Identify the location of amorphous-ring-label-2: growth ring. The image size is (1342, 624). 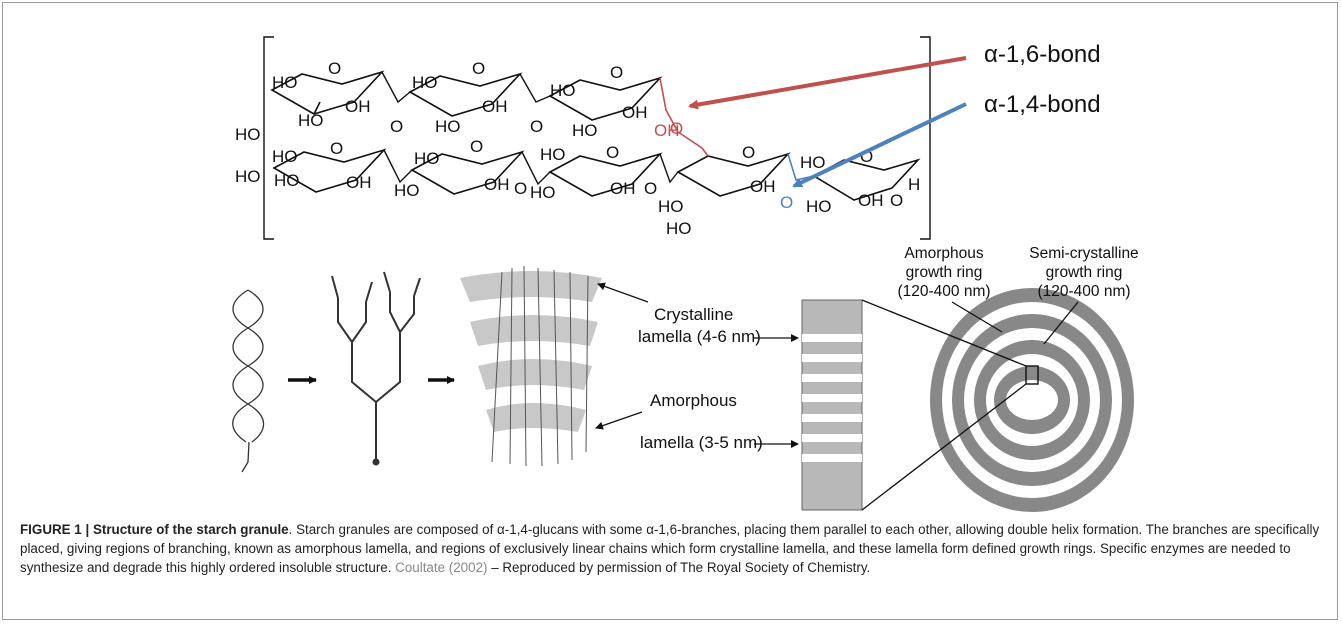
(944, 272).